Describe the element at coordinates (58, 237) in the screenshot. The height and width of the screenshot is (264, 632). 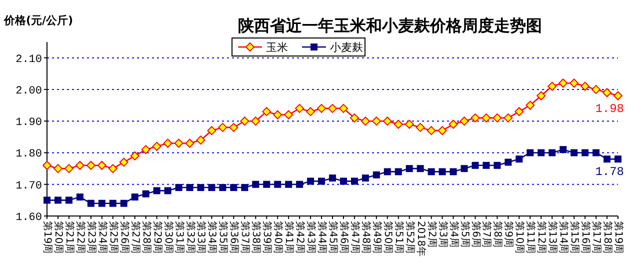
I see `x-tick-label: 第20周` at that location.